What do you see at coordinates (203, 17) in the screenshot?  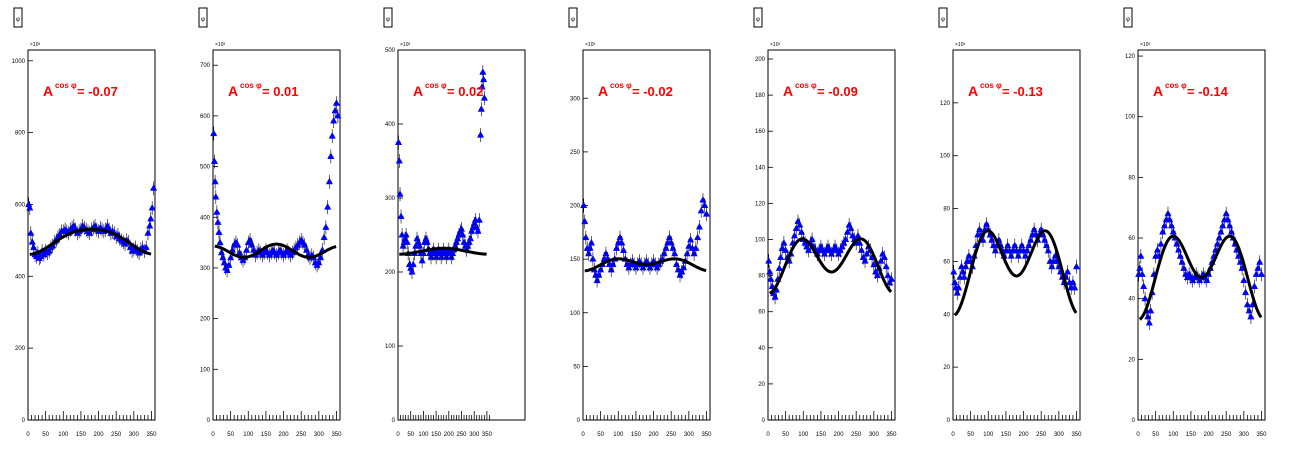 I see `panel-tag: φ` at bounding box center [203, 17].